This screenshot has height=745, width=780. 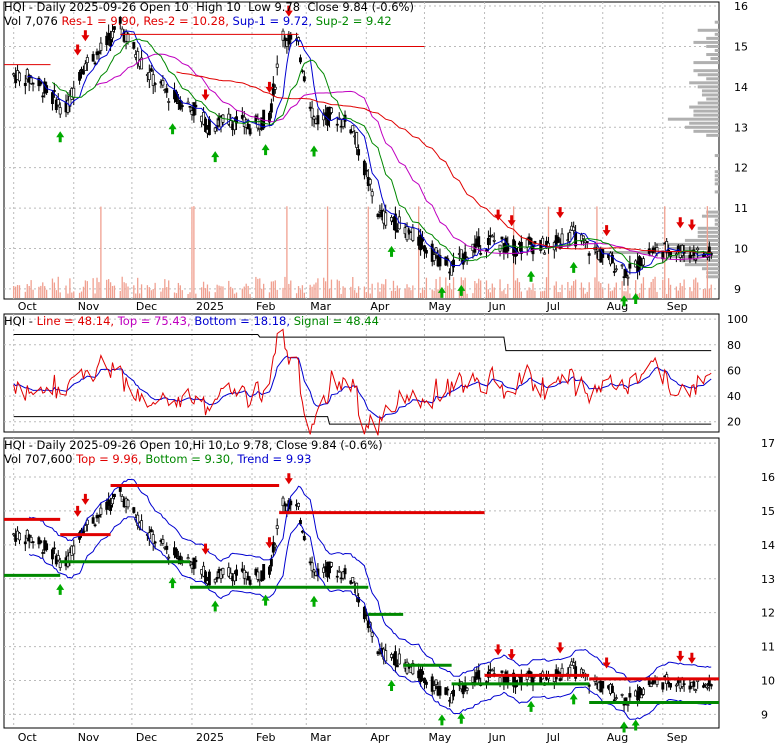 What do you see at coordinates (28, 737) in the screenshot?
I see `xtick-bot-0: Oct` at bounding box center [28, 737].